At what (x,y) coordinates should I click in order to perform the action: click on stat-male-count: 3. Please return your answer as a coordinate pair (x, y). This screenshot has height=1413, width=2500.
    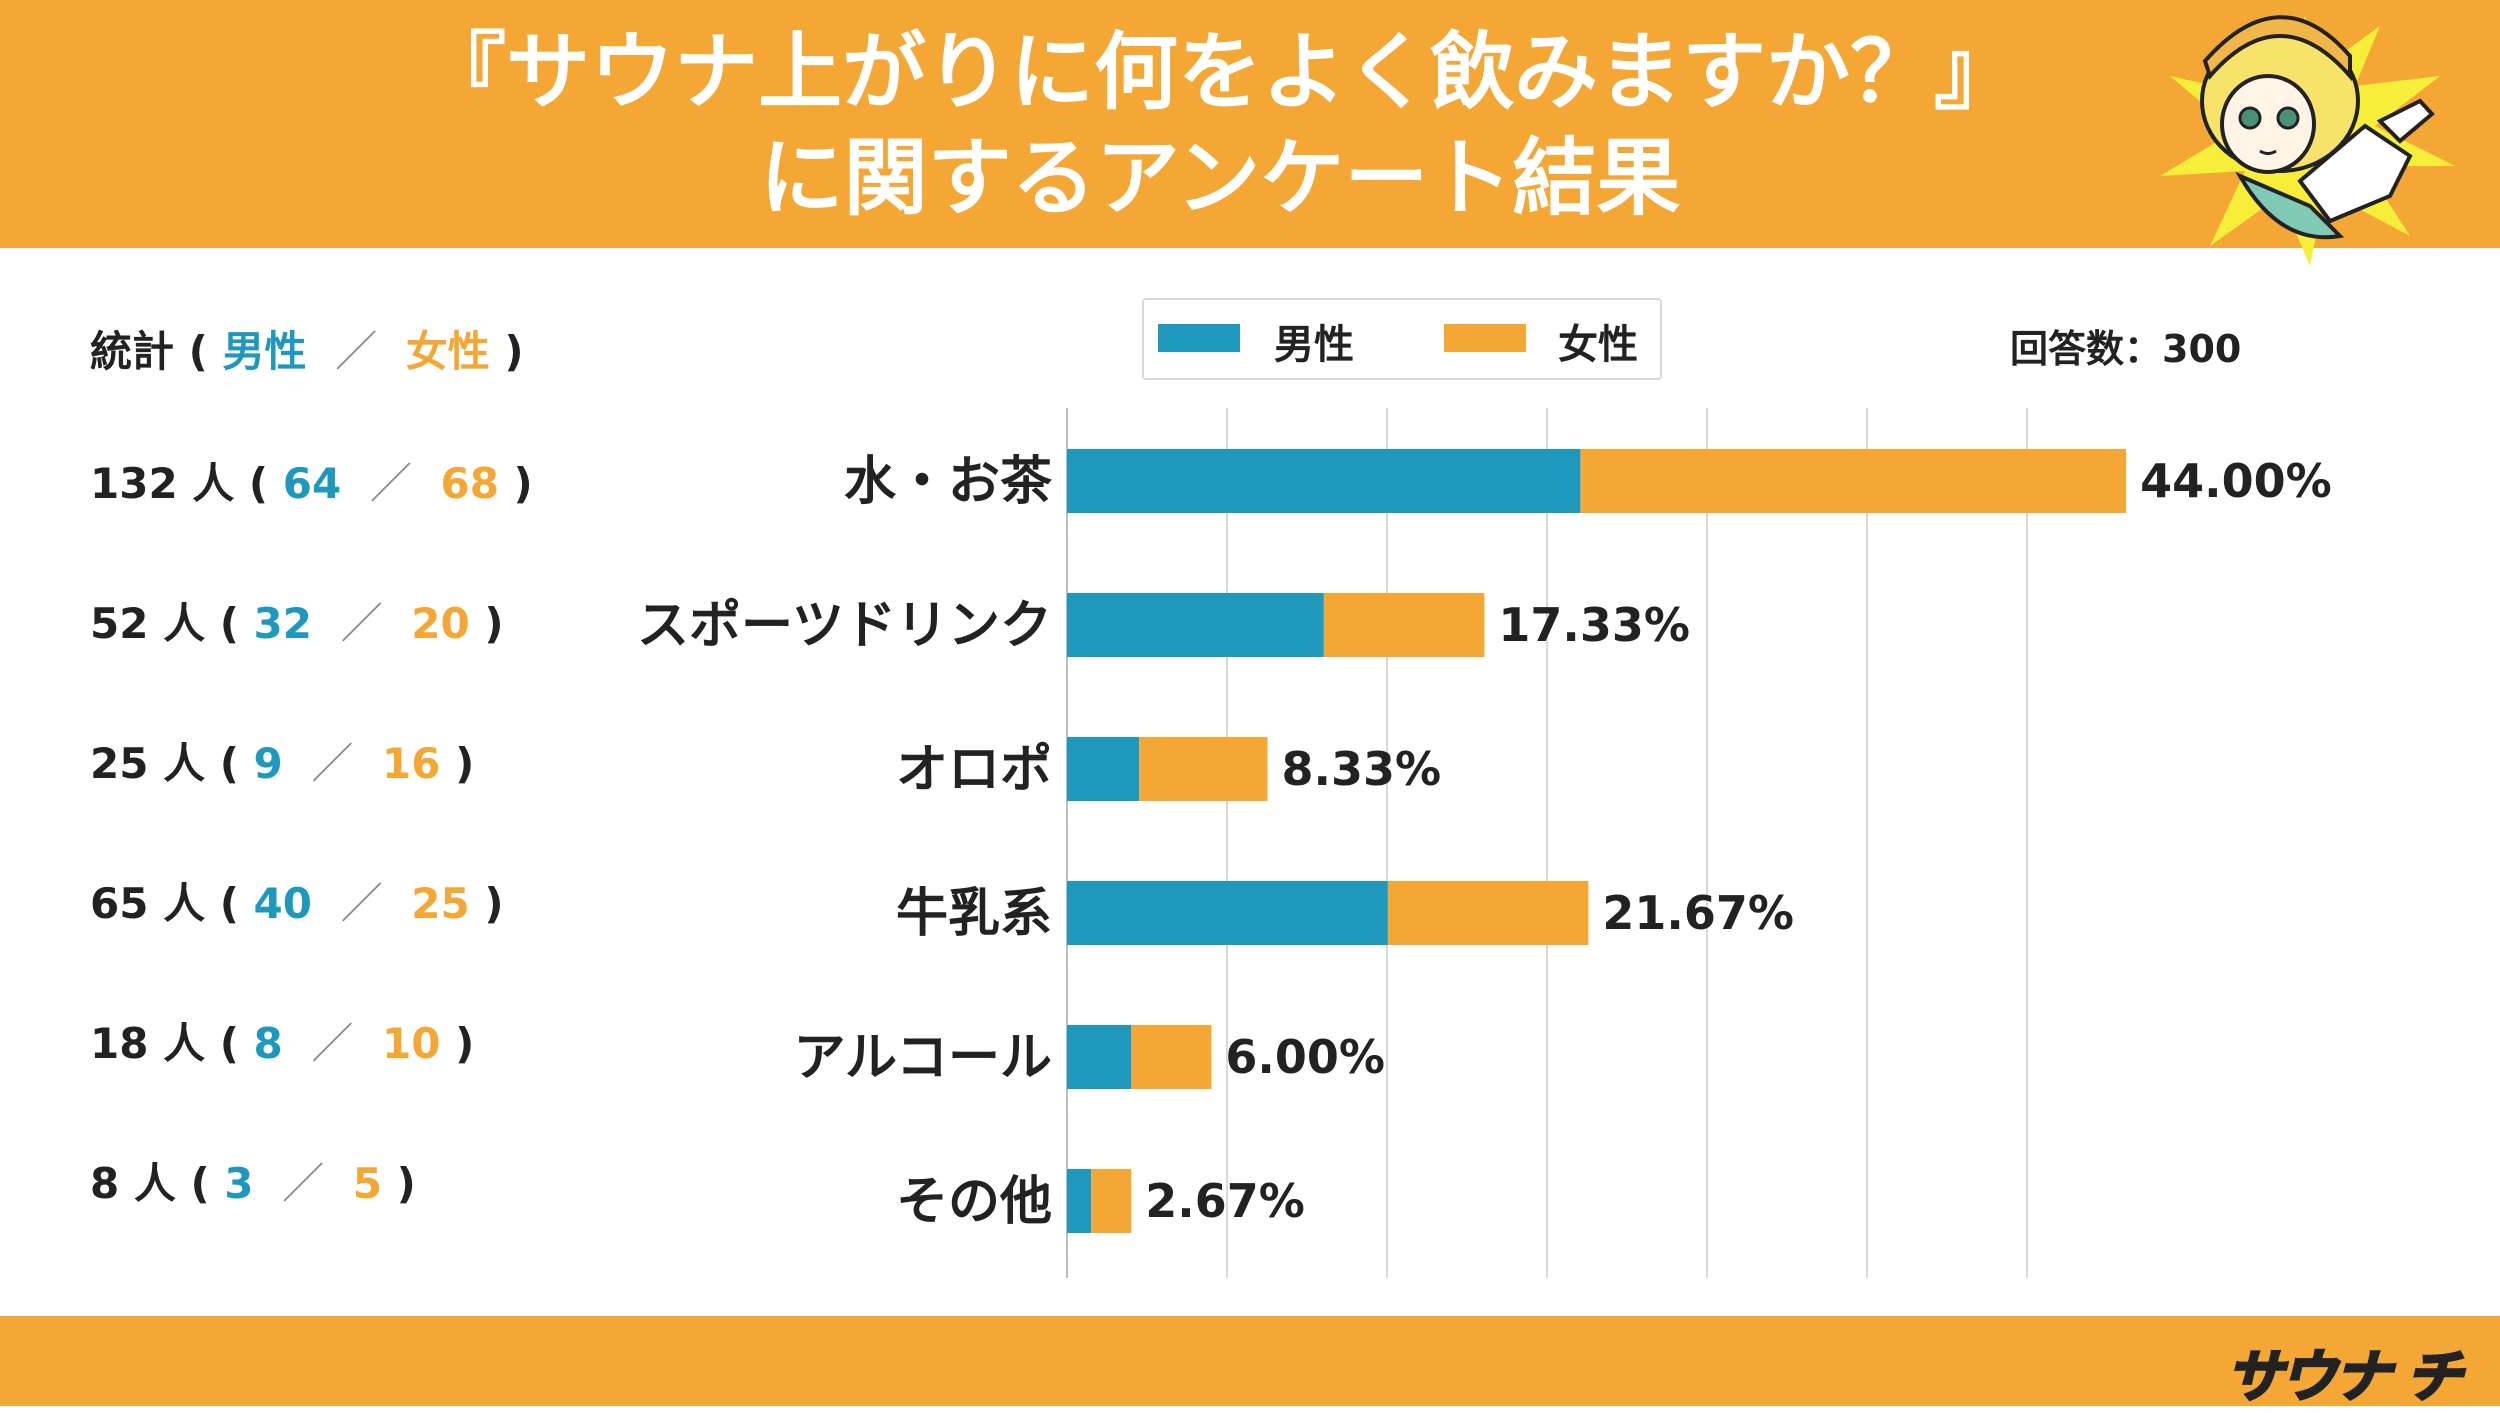
    Looking at the image, I should click on (239, 1183).